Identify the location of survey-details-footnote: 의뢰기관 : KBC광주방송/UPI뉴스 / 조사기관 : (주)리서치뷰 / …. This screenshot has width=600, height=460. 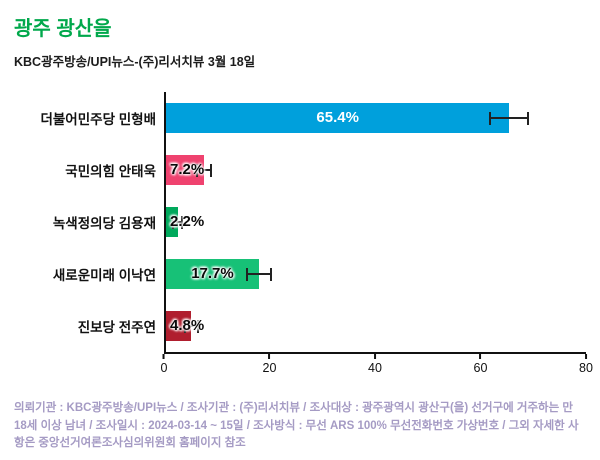
(296, 425).